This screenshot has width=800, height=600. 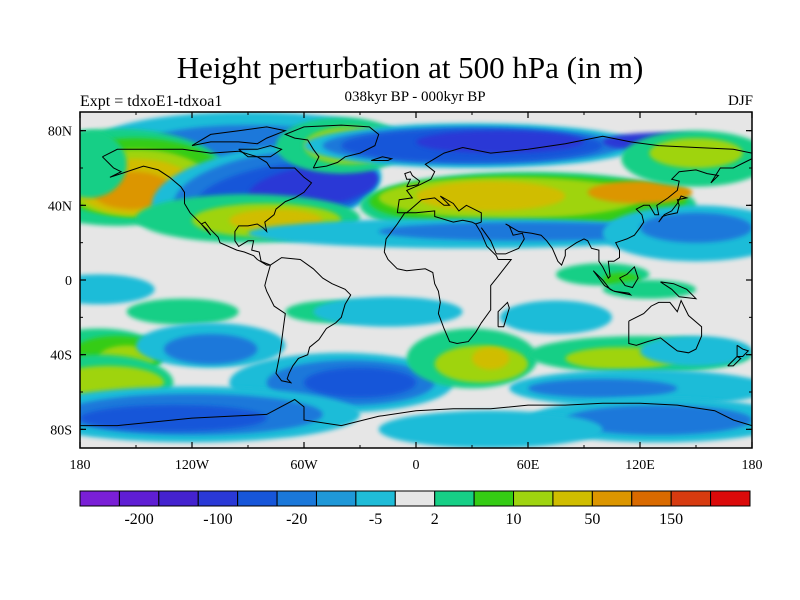 What do you see at coordinates (514, 519) in the screenshot?
I see `colorbar-label: 10` at bounding box center [514, 519].